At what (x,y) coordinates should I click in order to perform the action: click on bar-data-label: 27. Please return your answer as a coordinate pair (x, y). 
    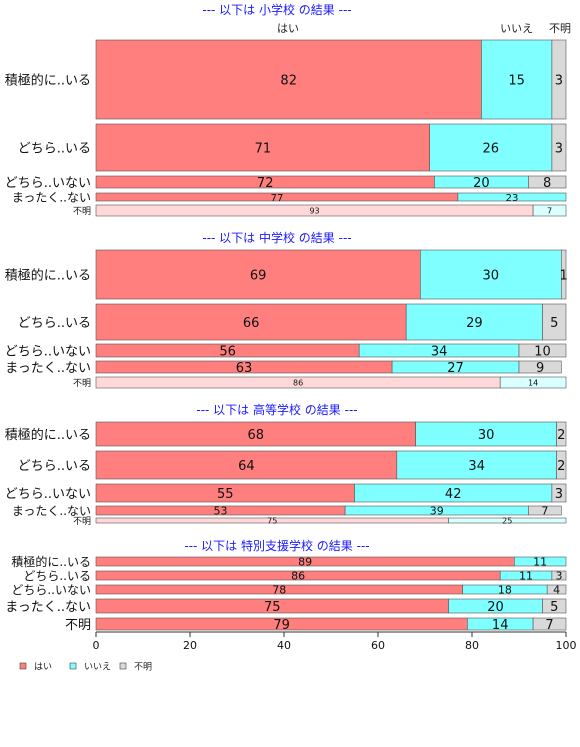
    Looking at the image, I should click on (455, 368).